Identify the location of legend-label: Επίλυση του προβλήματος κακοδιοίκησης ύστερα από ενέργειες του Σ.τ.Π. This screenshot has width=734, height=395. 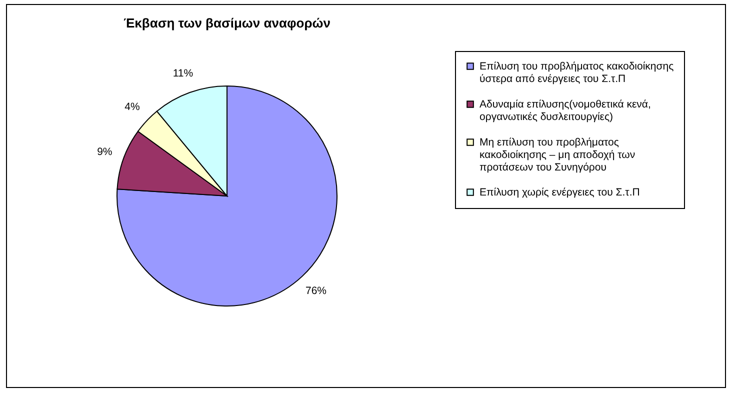
(577, 72).